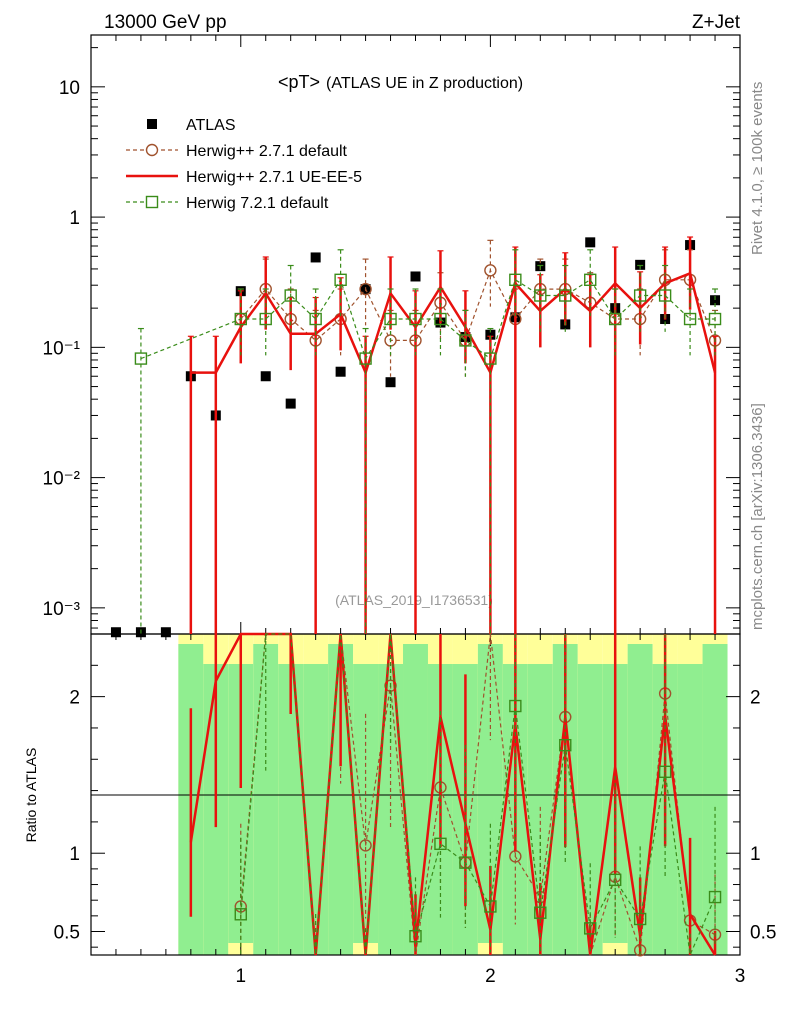  Describe the element at coordinates (740, 976) in the screenshot. I see `x-tick-label: 3` at that location.